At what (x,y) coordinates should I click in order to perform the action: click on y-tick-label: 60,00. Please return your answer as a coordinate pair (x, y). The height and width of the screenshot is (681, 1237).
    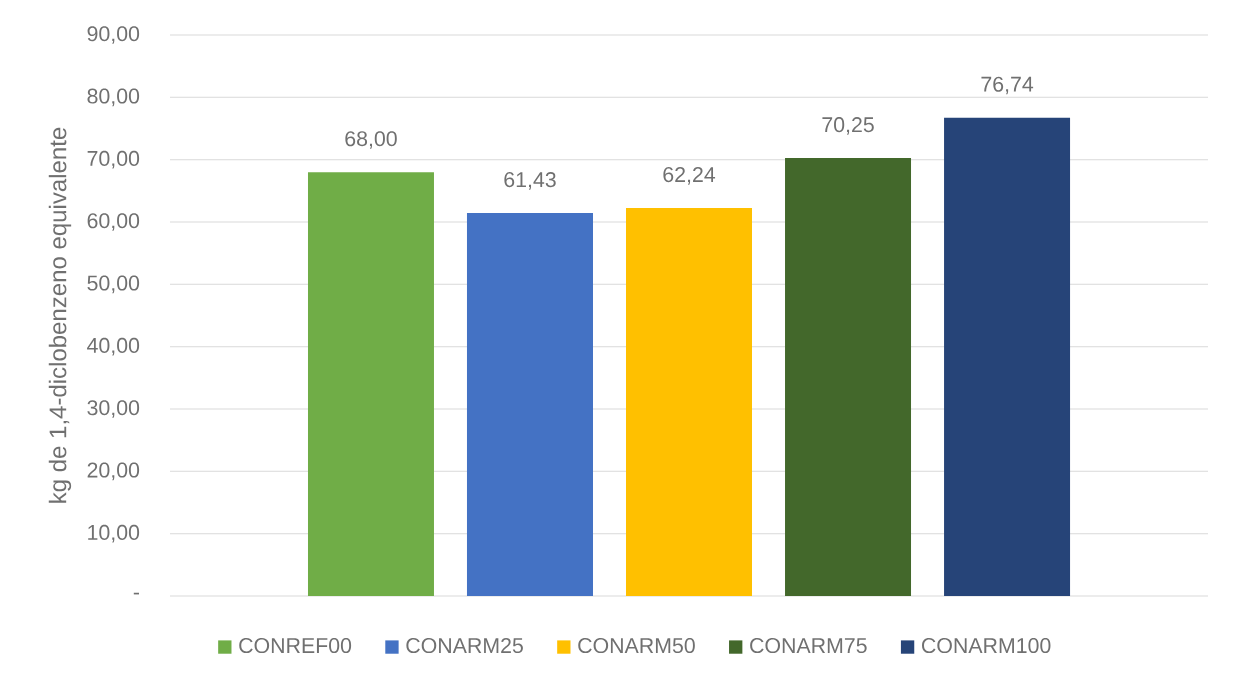
    Looking at the image, I should click on (113, 222).